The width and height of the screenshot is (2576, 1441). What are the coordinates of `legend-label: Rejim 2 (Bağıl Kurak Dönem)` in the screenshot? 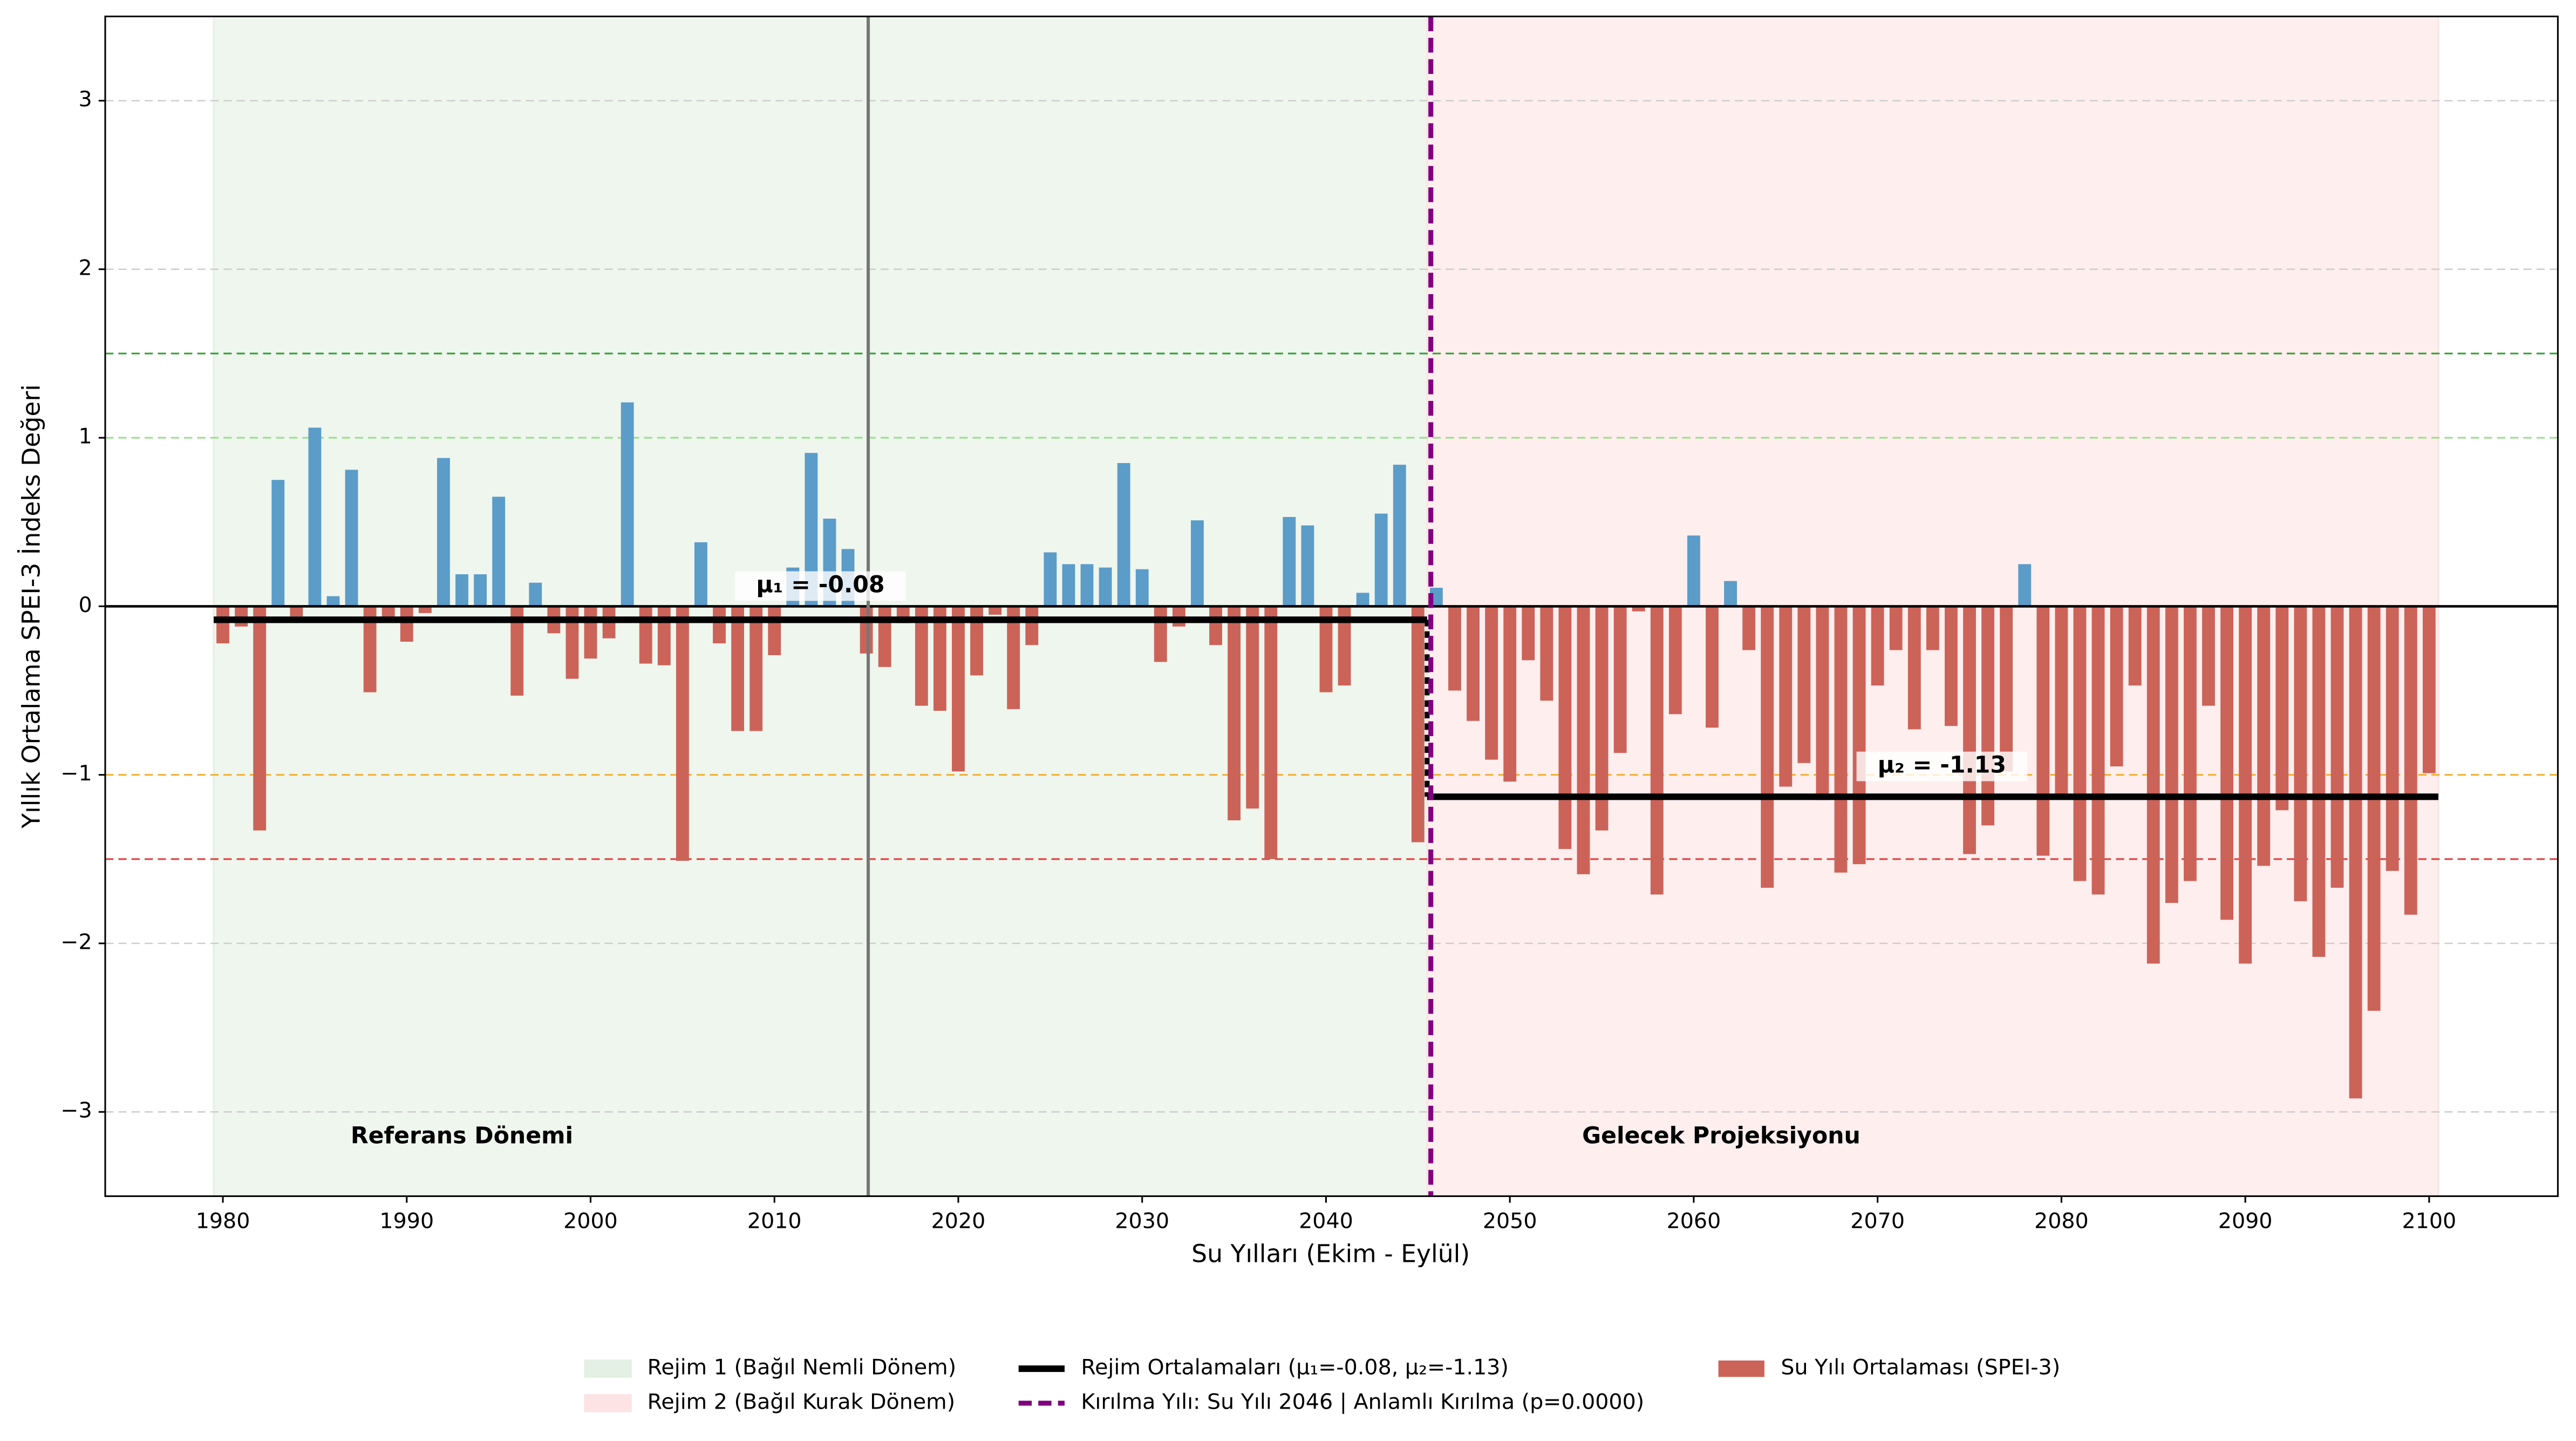 It's located at (801, 1401).